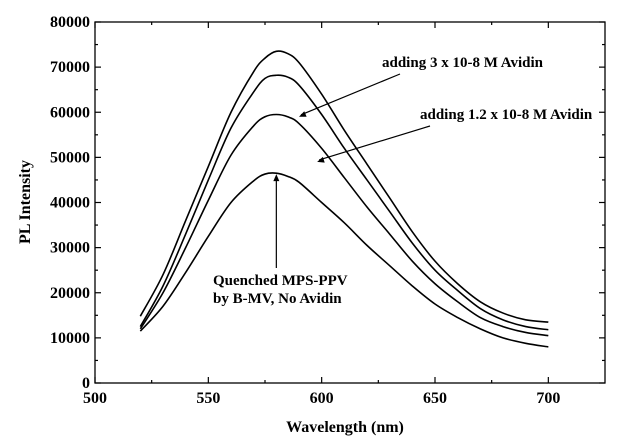  Describe the element at coordinates (345, 427) in the screenshot. I see `x-axis-title: Wavelength (nm)` at that location.